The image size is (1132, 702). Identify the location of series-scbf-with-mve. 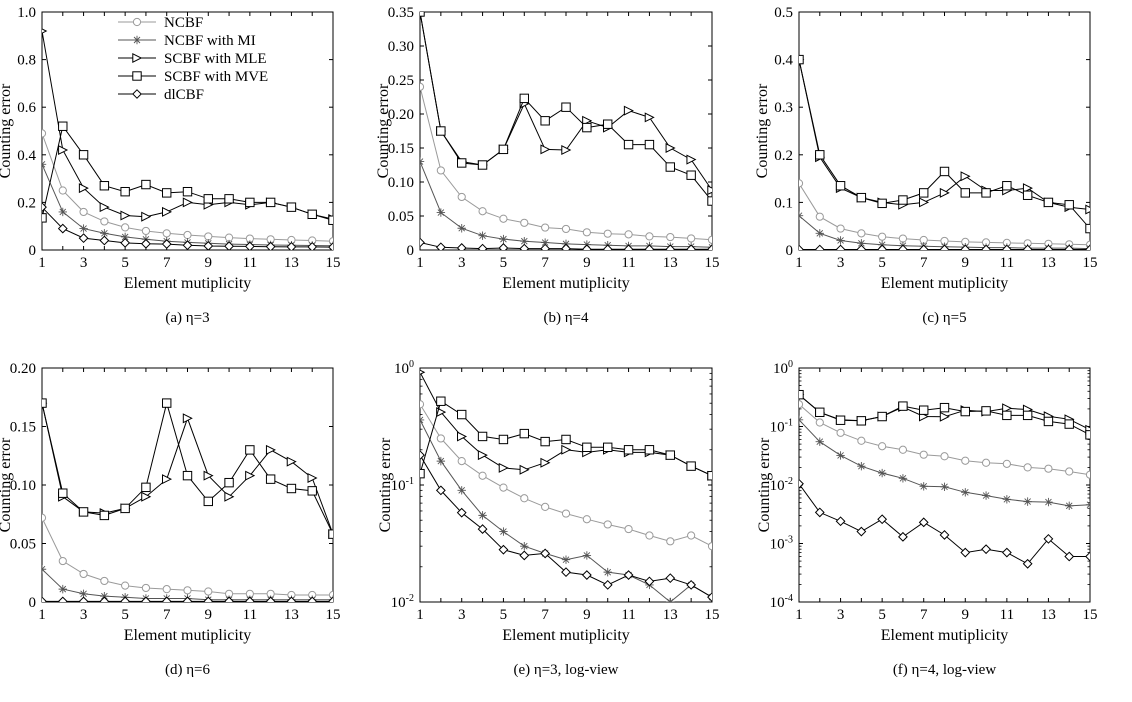
(566, 109).